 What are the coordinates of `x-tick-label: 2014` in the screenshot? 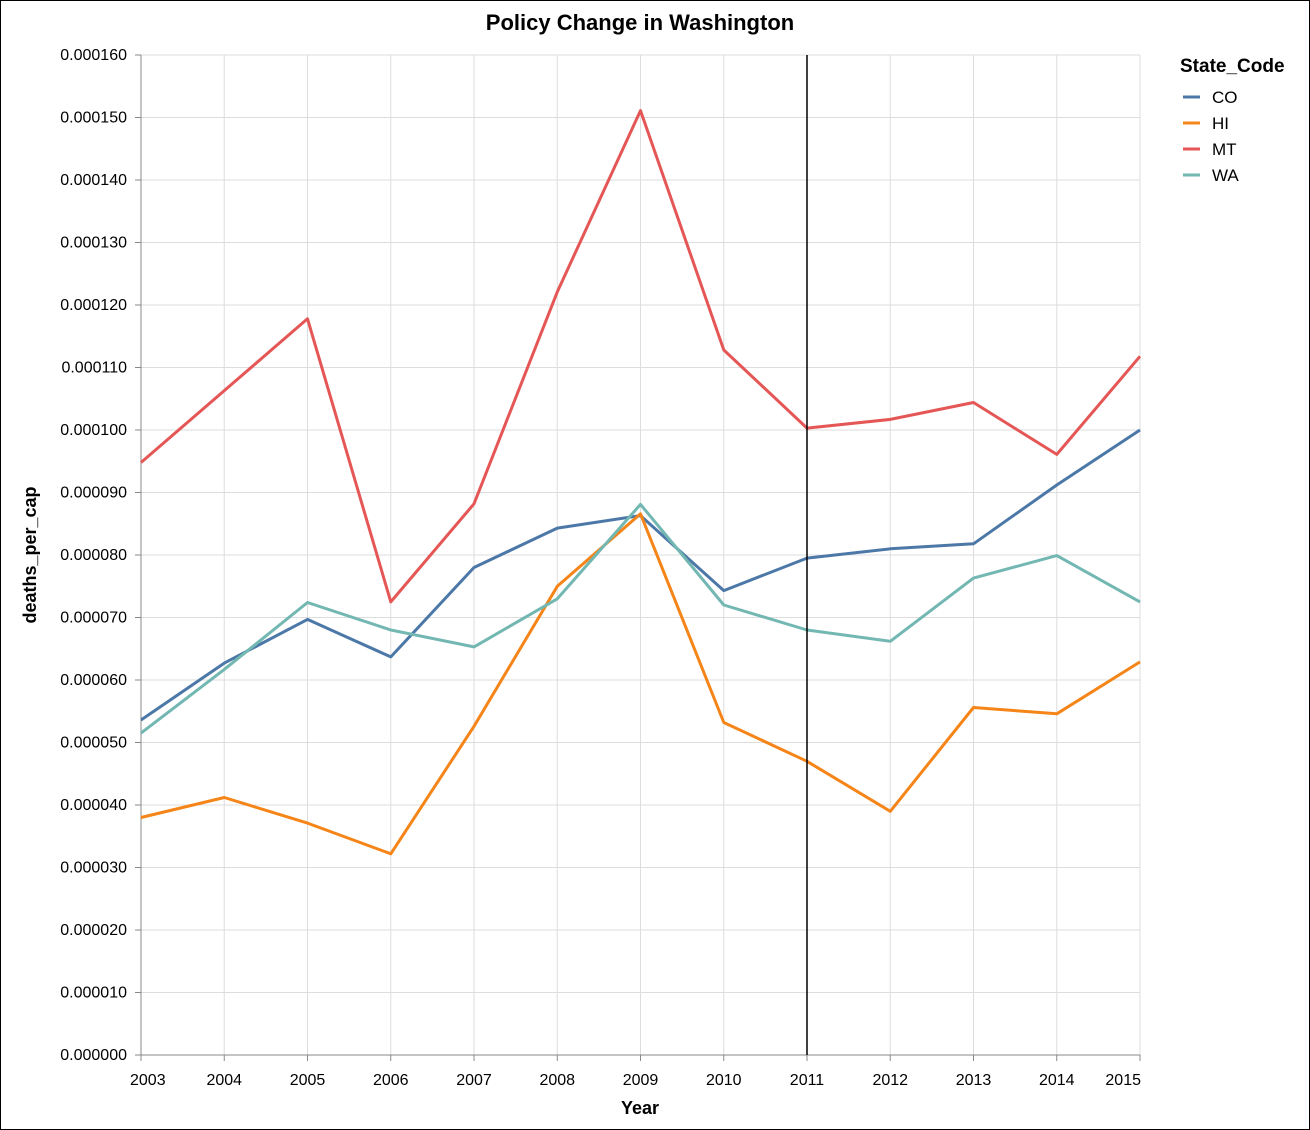 It's located at (1057, 1080).